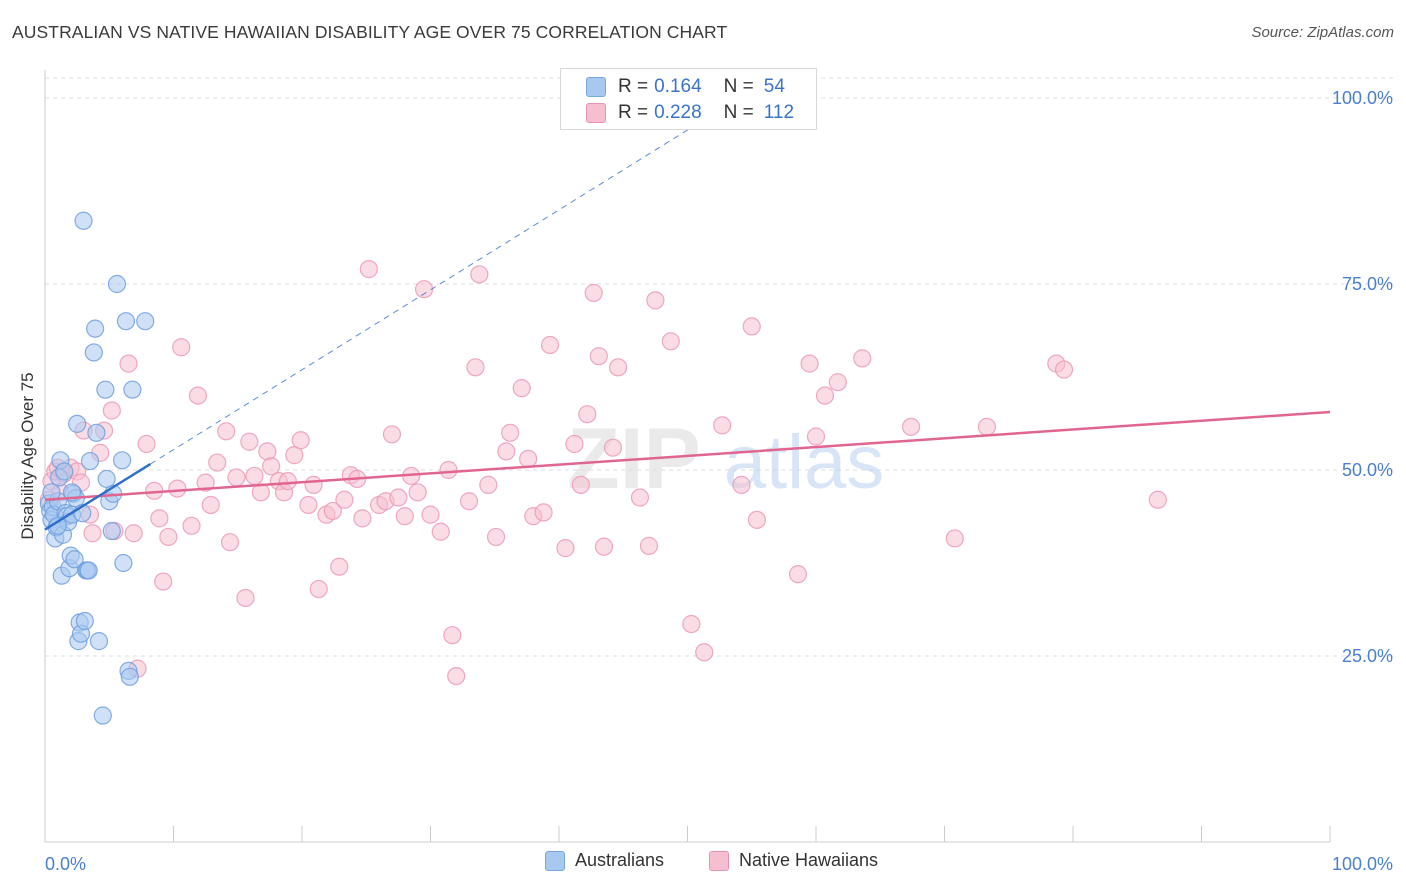 This screenshot has width=1406, height=892. Describe the element at coordinates (685, 87) in the screenshot. I see `legend-row-australians: R = 0.164 N = 54` at that location.